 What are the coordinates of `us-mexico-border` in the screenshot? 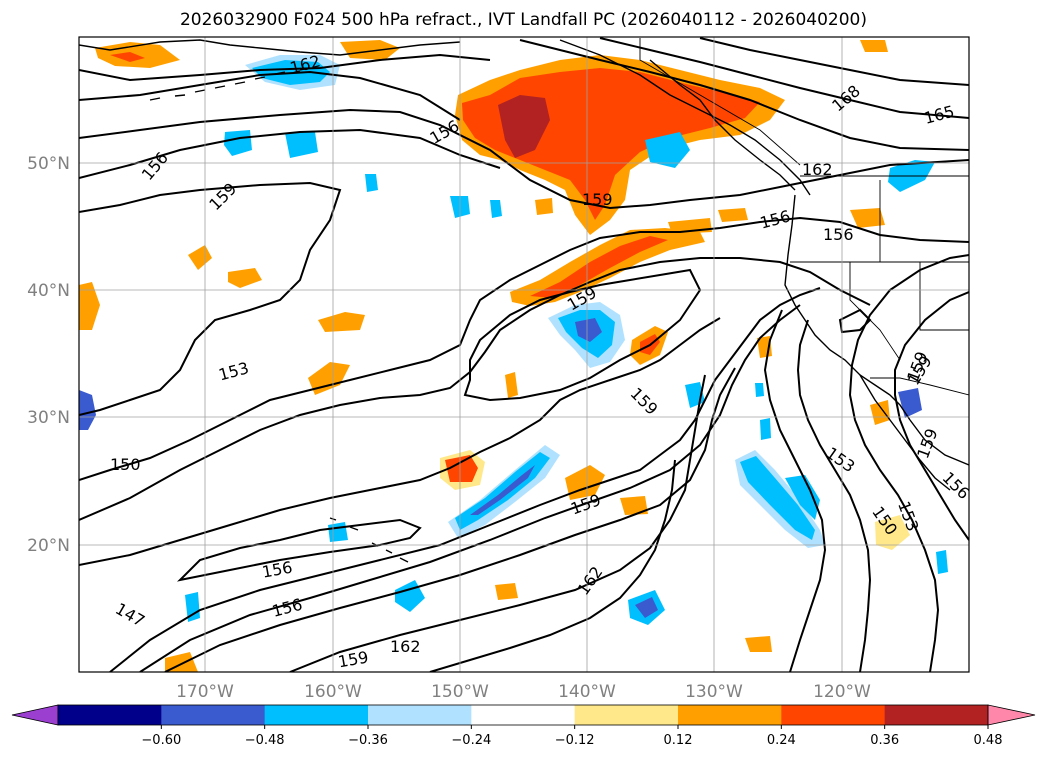 It's located at (919, 386).